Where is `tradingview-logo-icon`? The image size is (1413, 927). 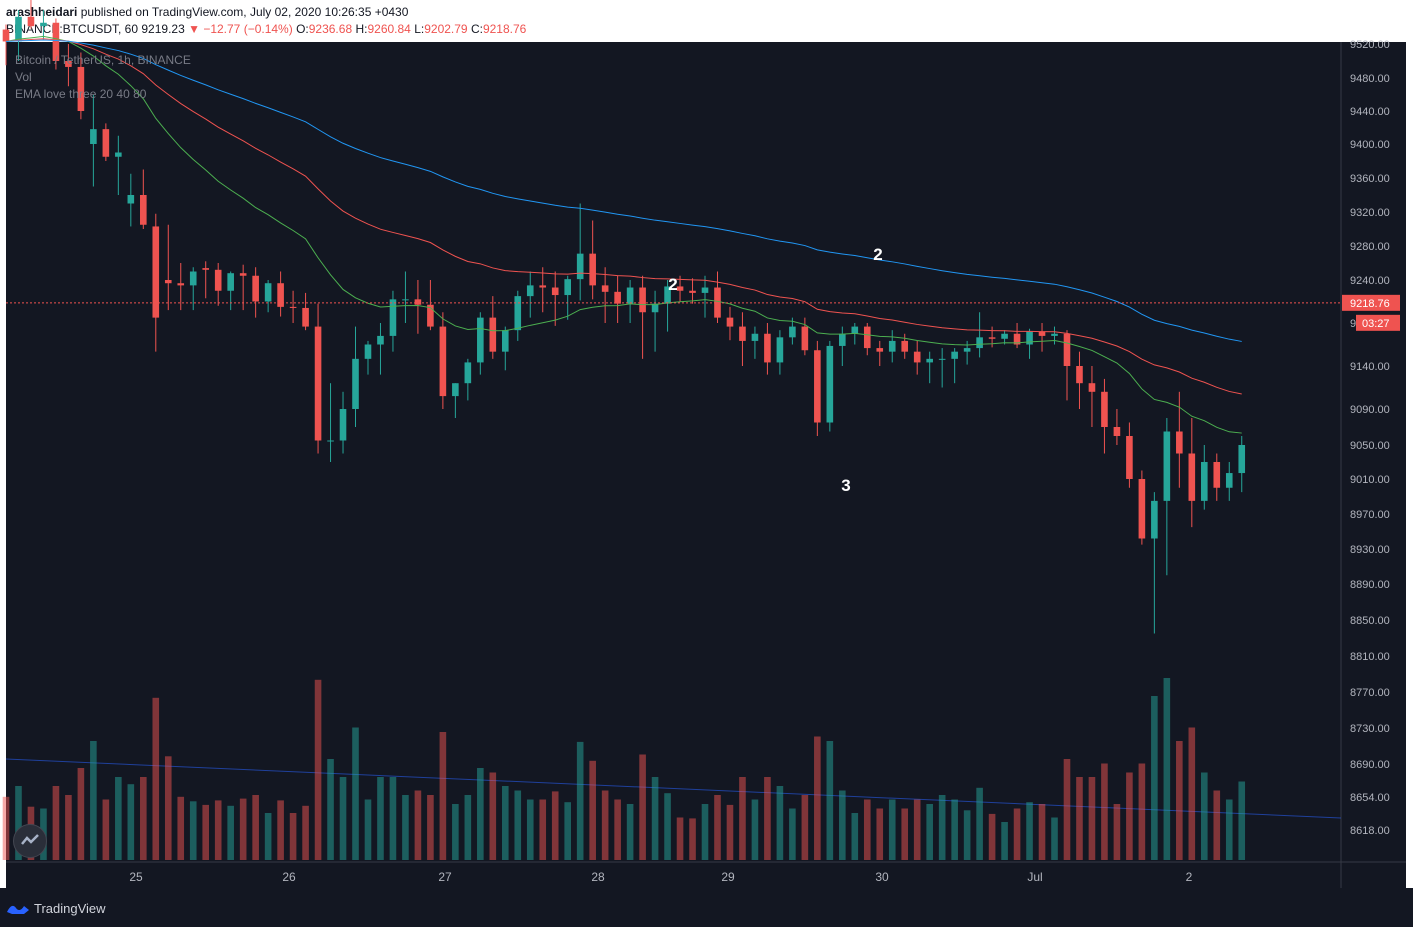 tradingview-logo-icon is located at coordinates (18, 908).